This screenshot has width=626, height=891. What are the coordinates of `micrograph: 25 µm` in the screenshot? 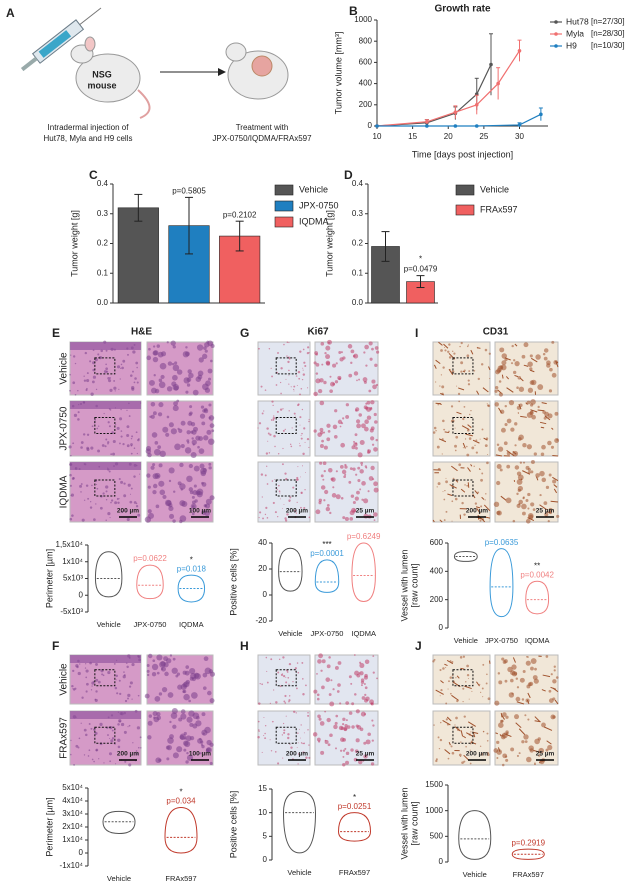 It's located at (347, 491).